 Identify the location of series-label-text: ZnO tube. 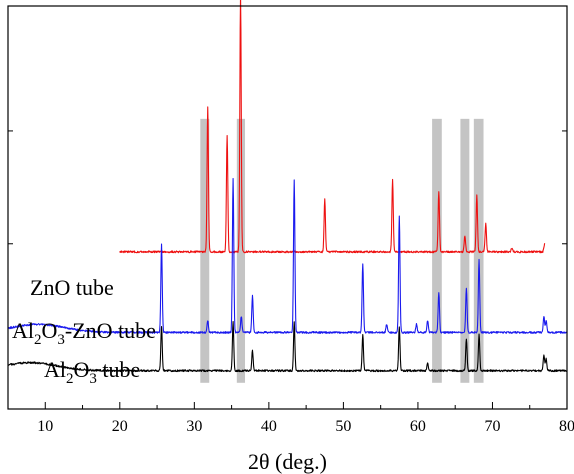
(72, 287).